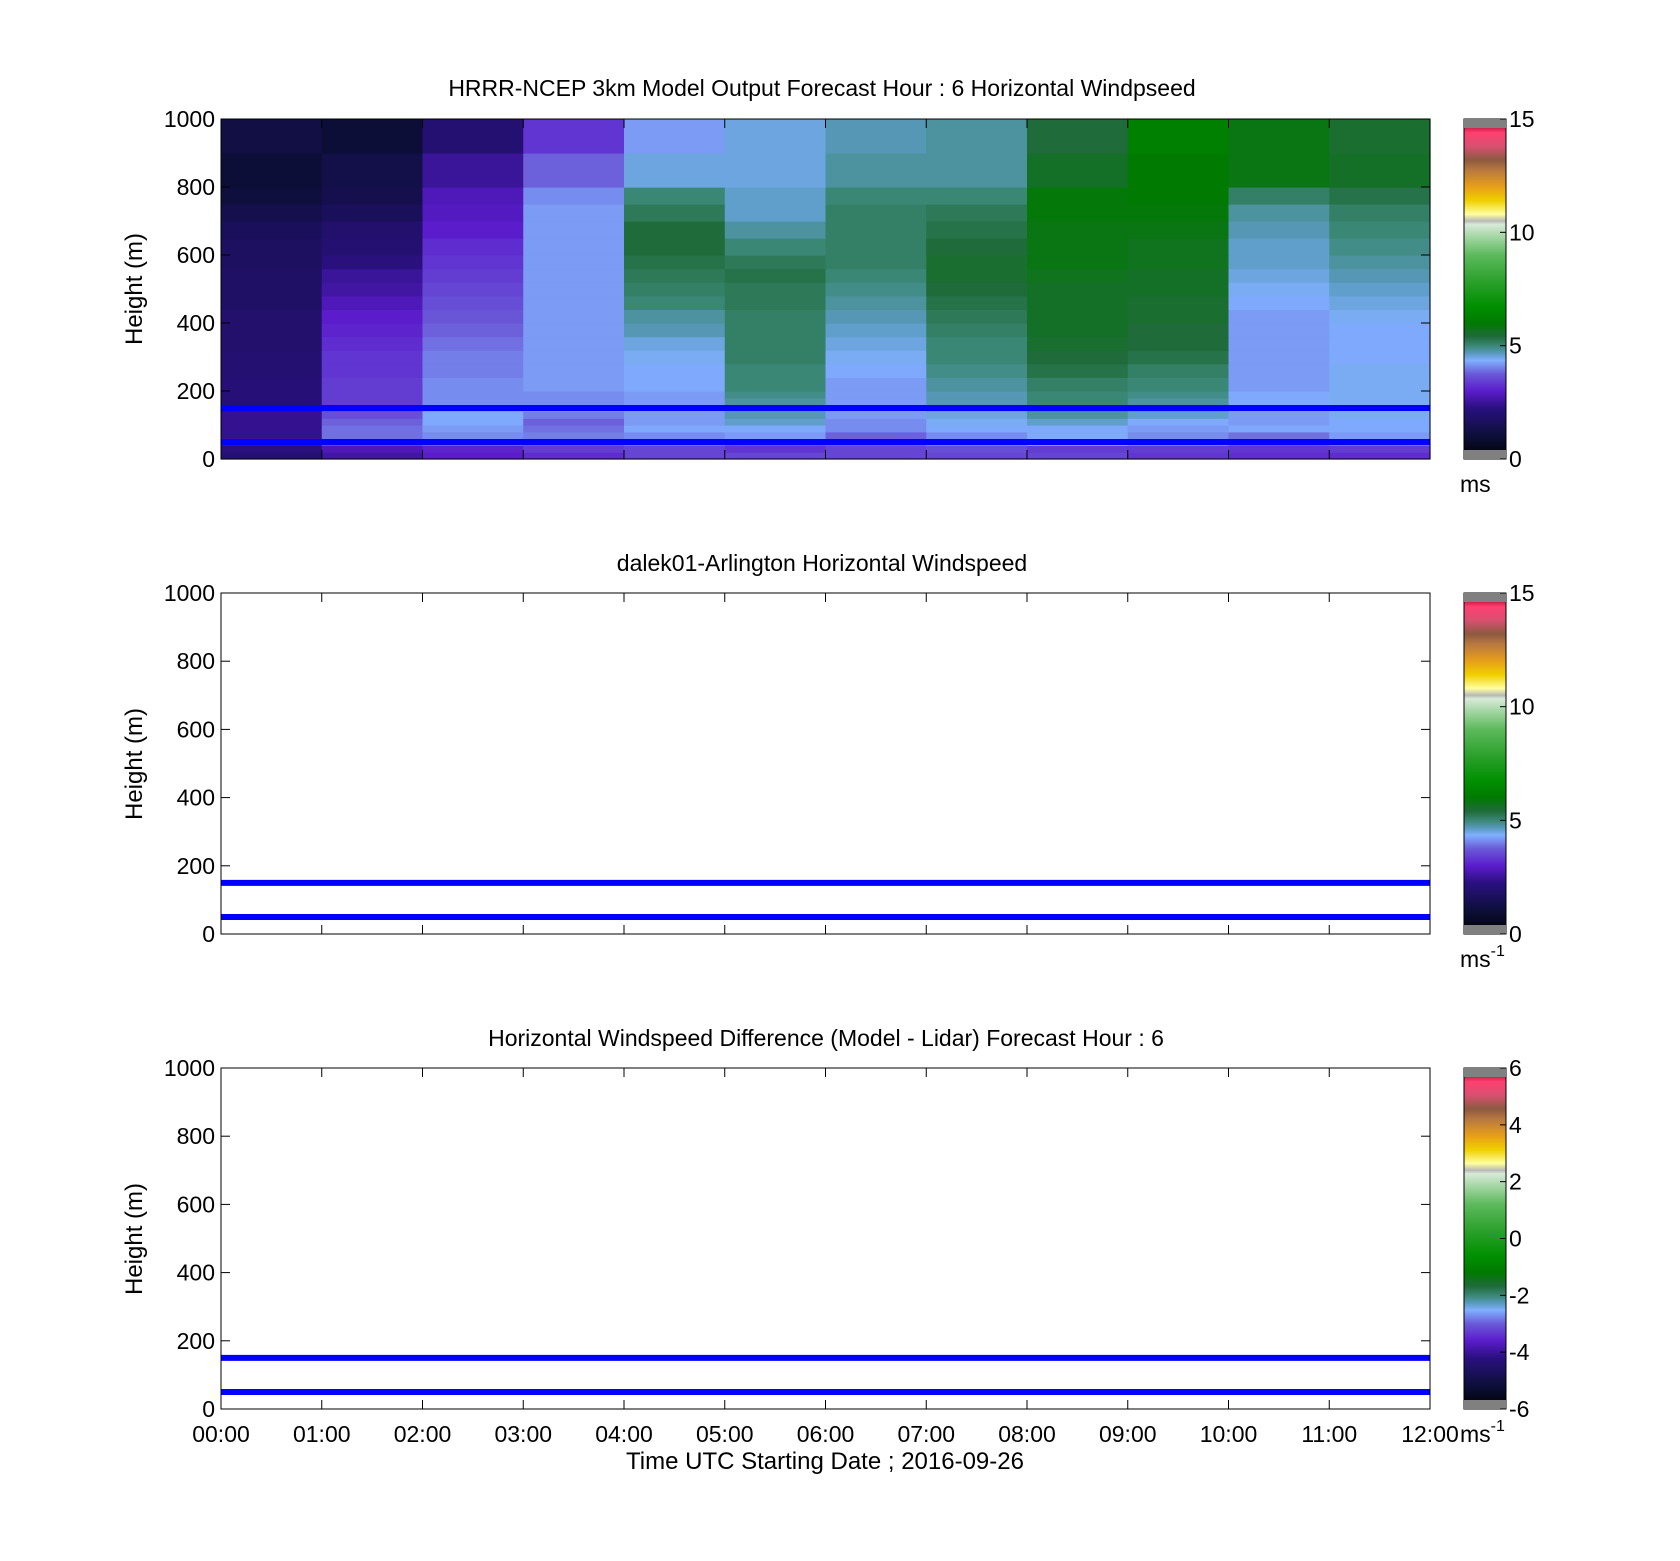  I want to click on colorbar-tick-label: 10, so click(1522, 707).